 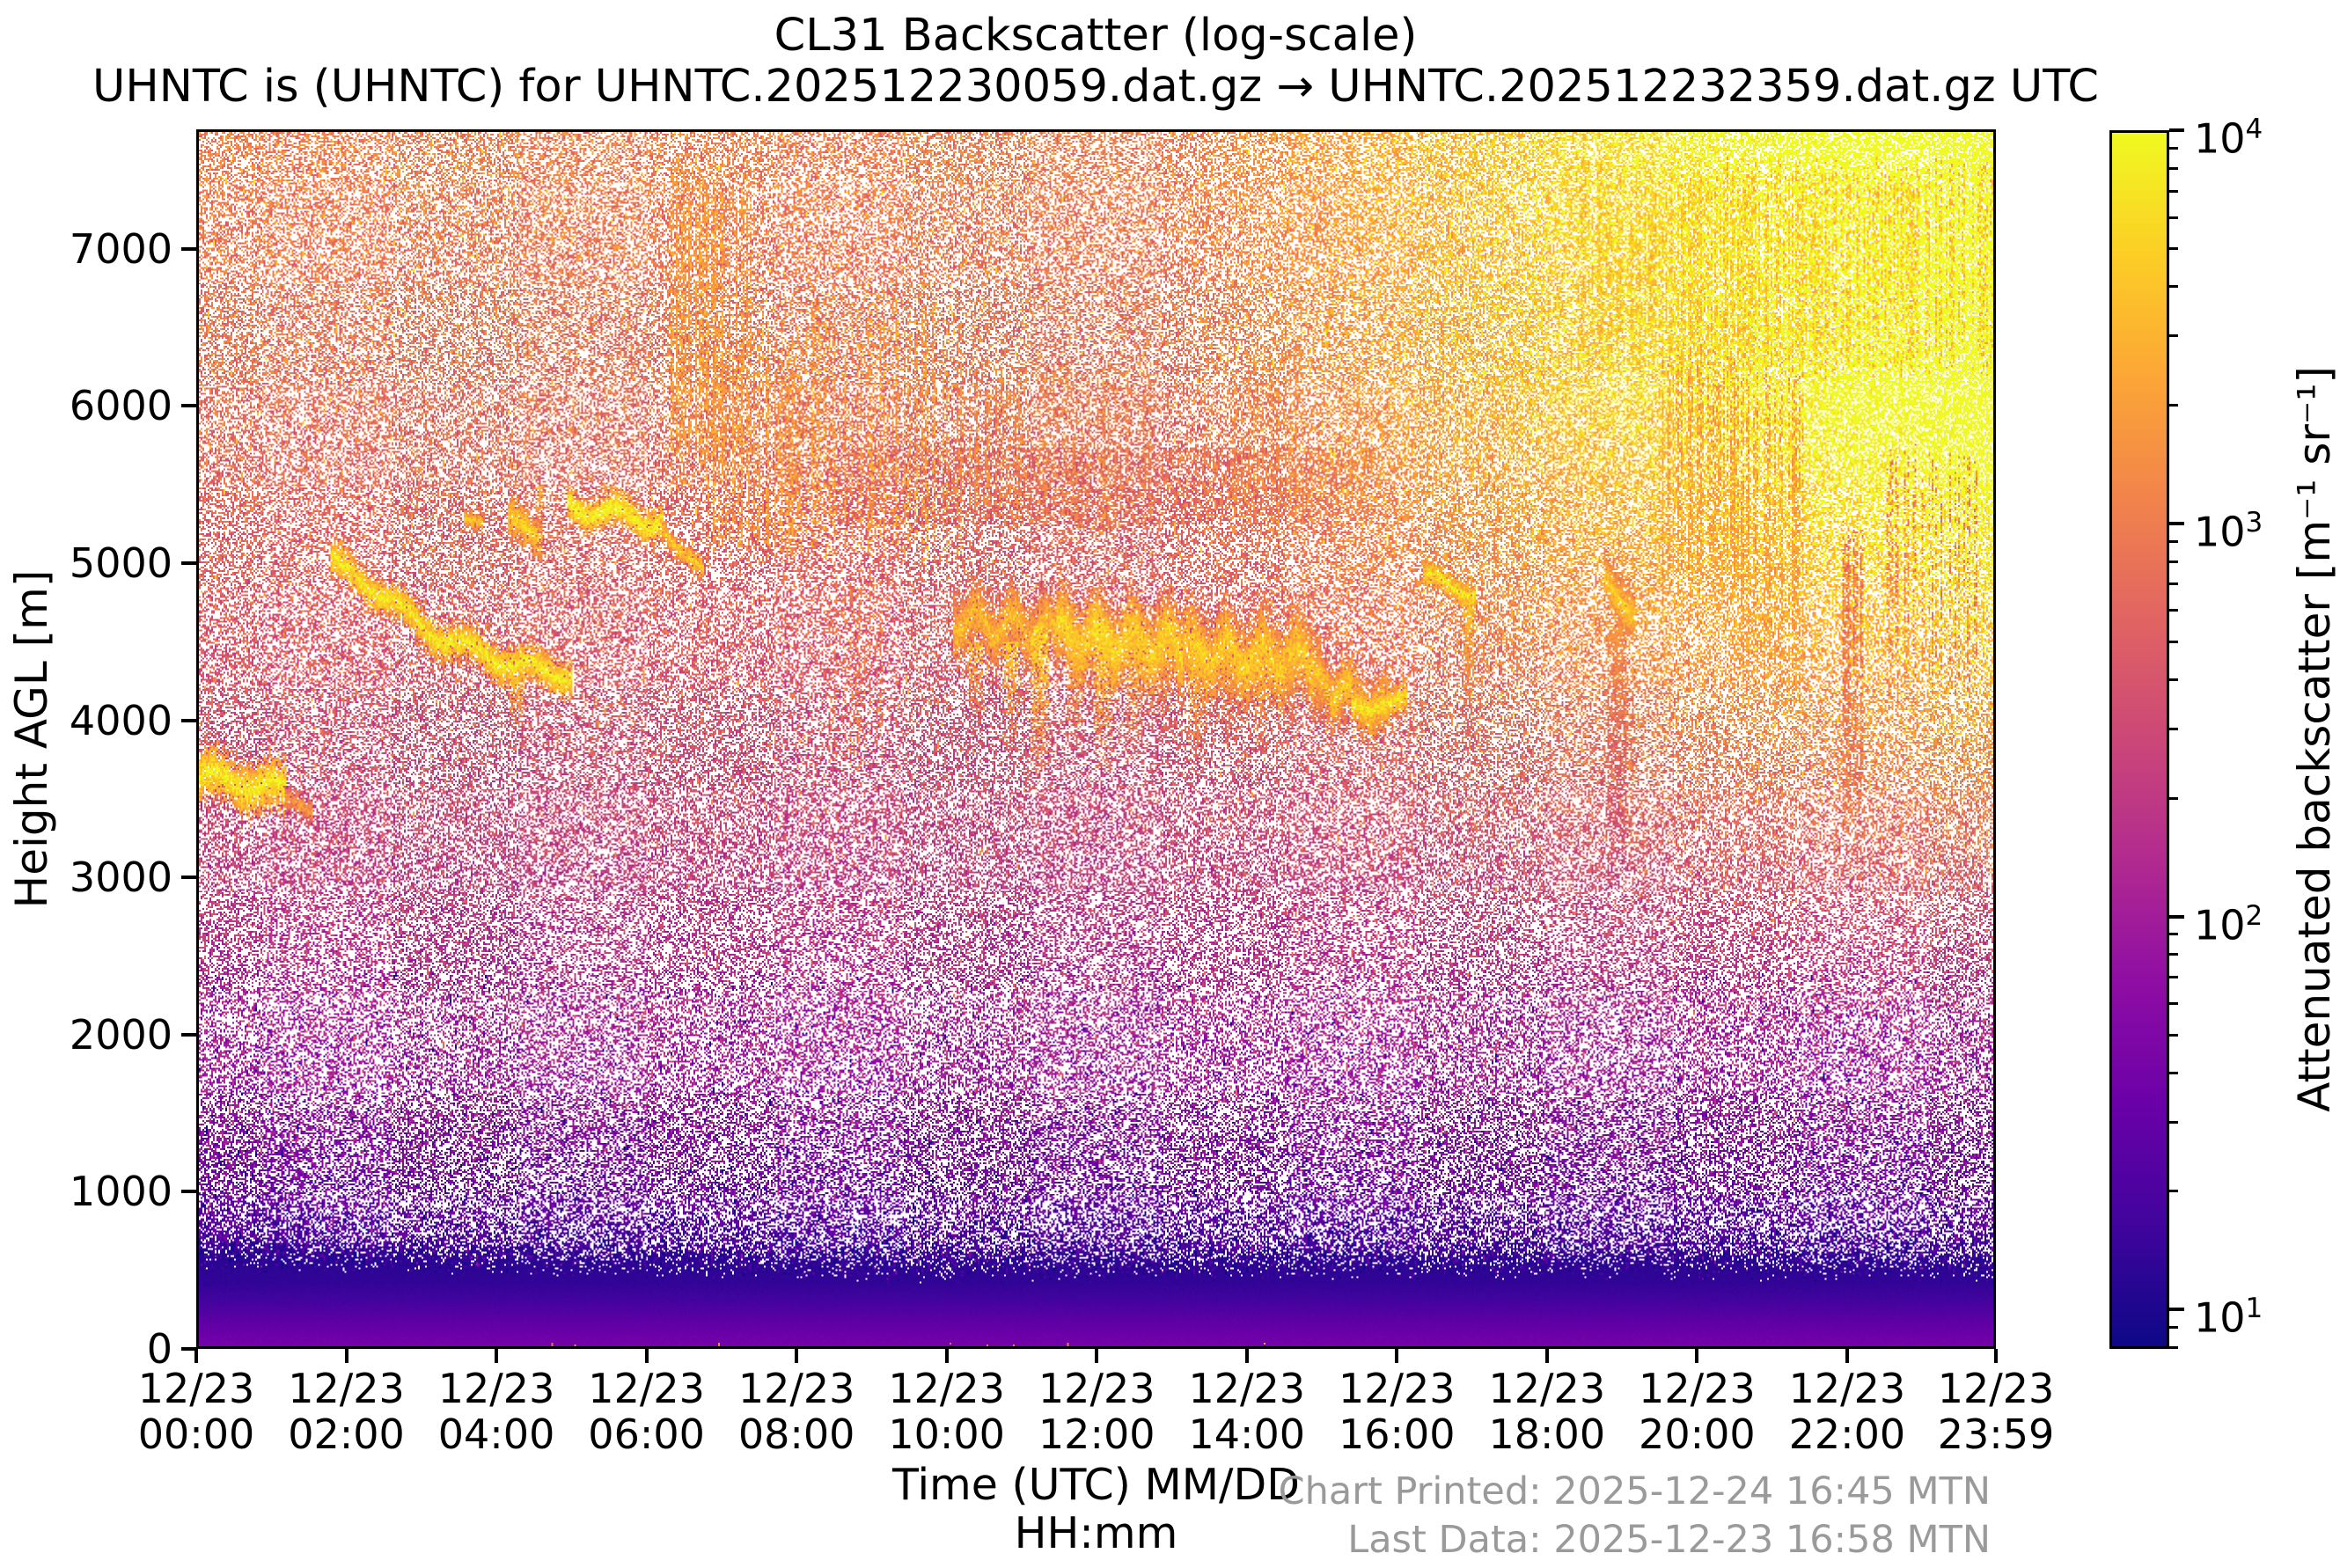 I want to click on y-tick-label: 5000, so click(x=121, y=563).